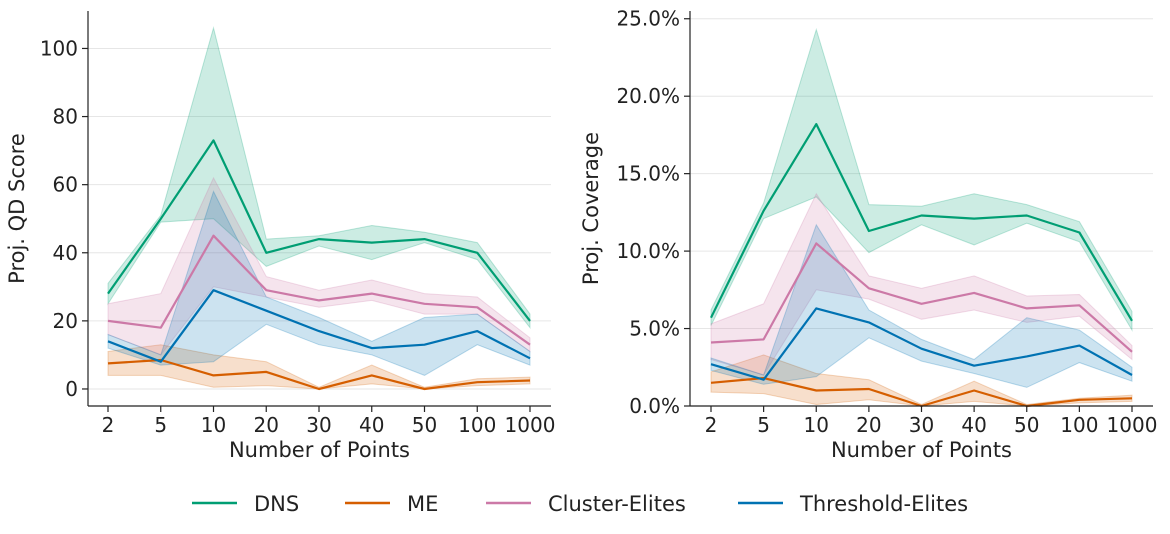 The image size is (1170, 534). Describe the element at coordinates (648, 251) in the screenshot. I see `y-tick-label: 10.0%` at that location.